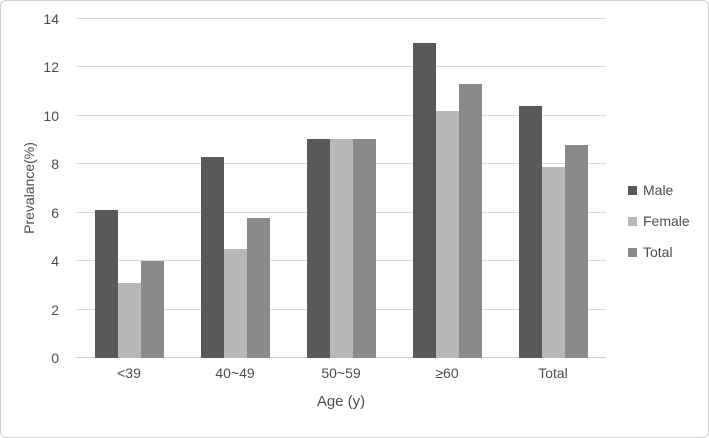 This screenshot has height=438, width=709. What do you see at coordinates (666, 221) in the screenshot?
I see `legend-label: Female` at bounding box center [666, 221].